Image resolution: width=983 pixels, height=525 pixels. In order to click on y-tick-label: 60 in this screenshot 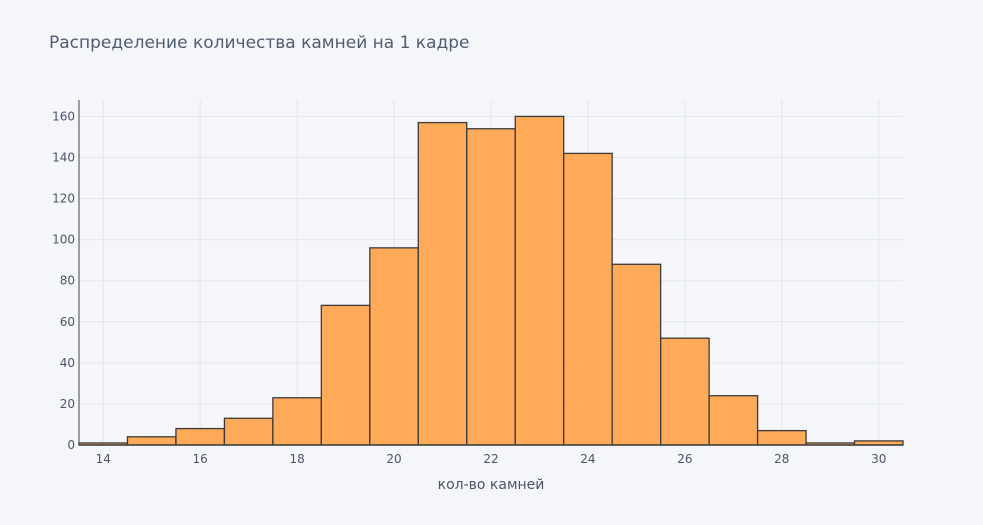, I will do `click(67, 322)`.